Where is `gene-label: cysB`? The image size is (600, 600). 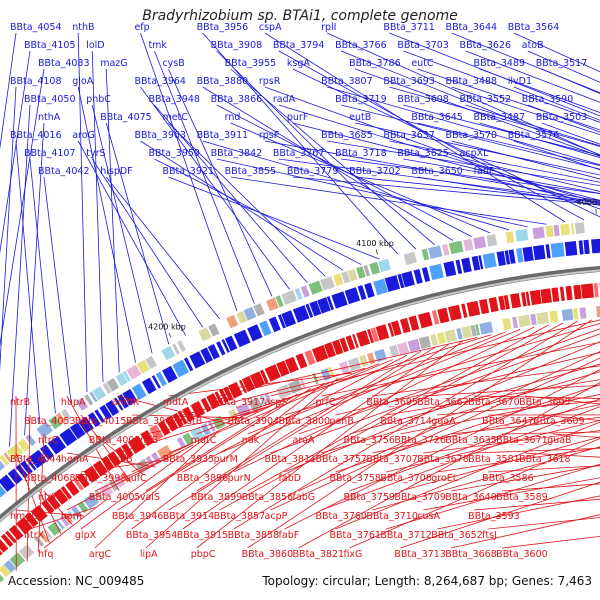 gene-label: cysB is located at coordinates (173, 63).